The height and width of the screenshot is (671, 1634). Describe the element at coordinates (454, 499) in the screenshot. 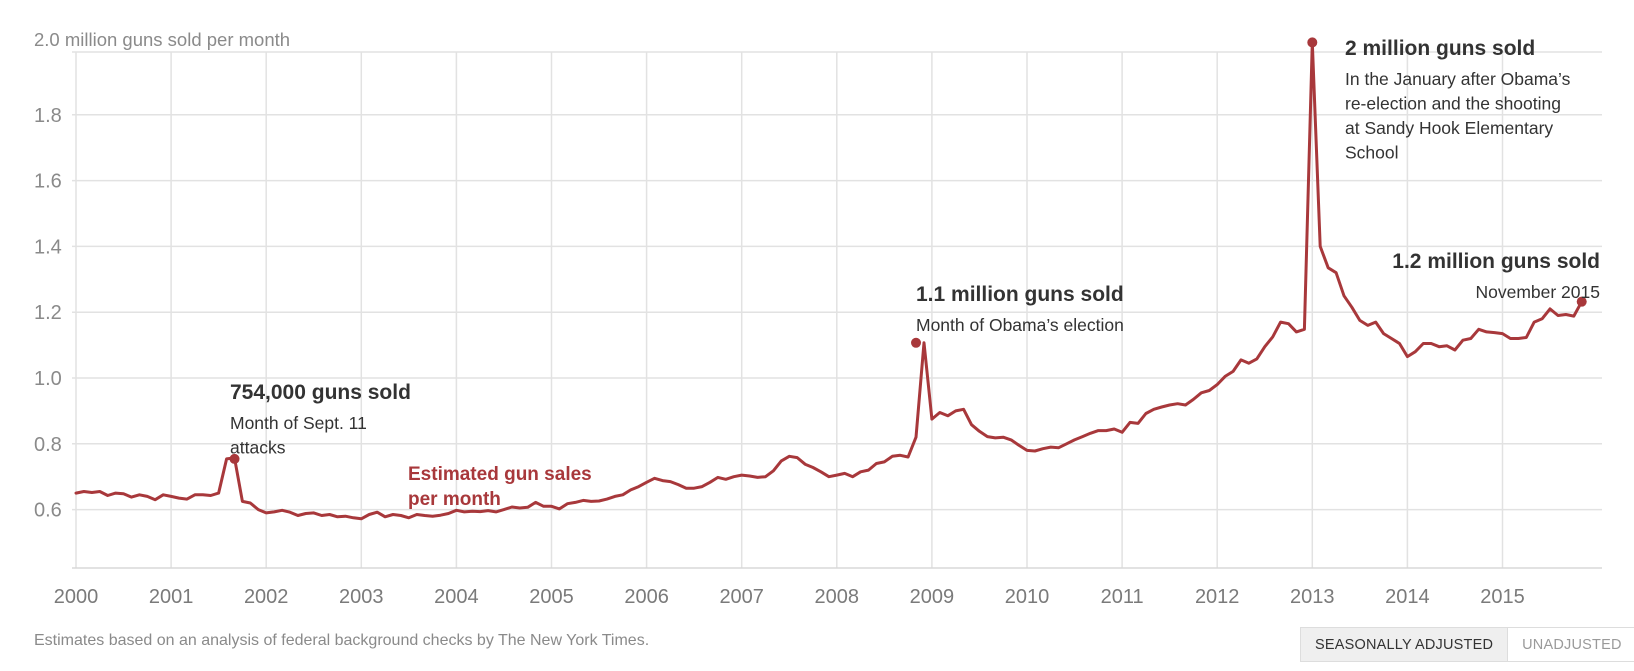

I see `series-label: per month` at that location.